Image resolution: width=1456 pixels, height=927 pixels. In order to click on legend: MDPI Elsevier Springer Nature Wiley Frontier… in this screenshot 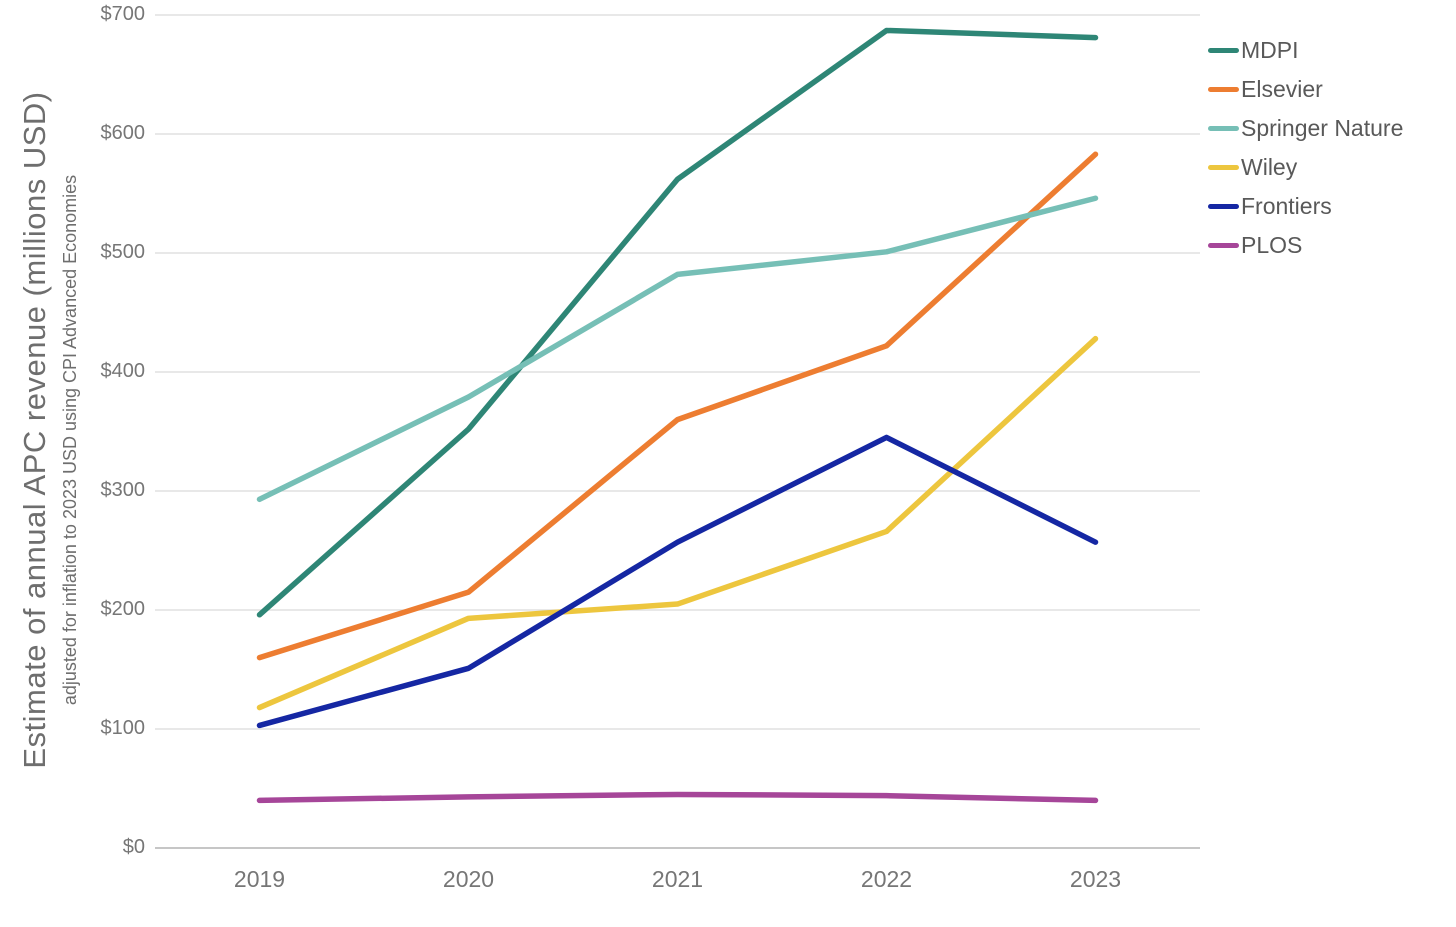, I will do `click(1305, 148)`.